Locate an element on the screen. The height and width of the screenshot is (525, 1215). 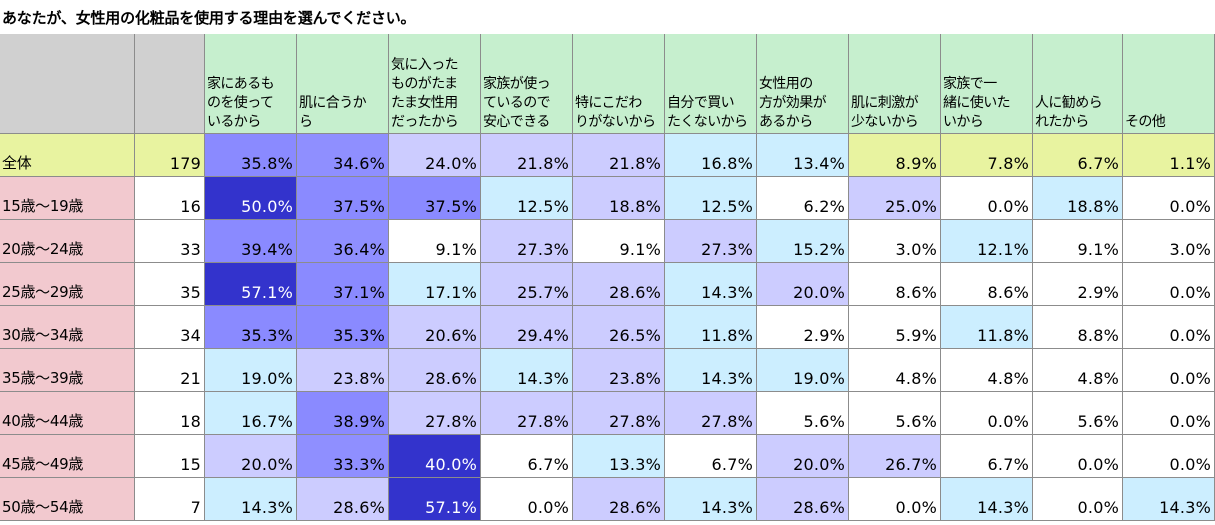
row-count: 15 is located at coordinates (170, 456).